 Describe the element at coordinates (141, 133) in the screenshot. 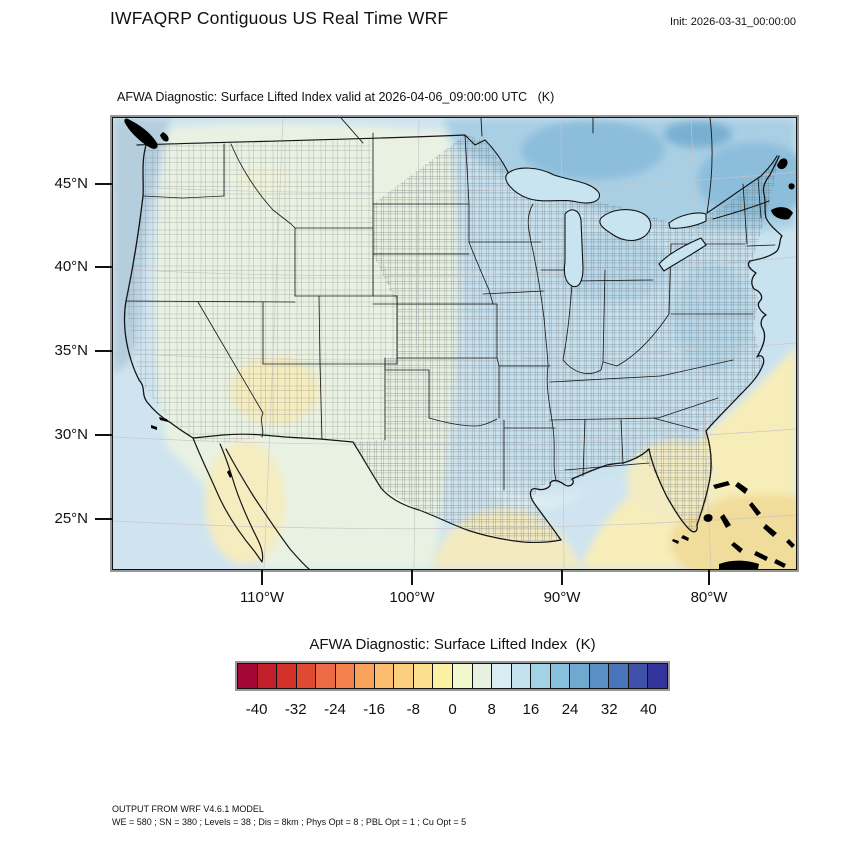

I see `vancouver-island` at that location.